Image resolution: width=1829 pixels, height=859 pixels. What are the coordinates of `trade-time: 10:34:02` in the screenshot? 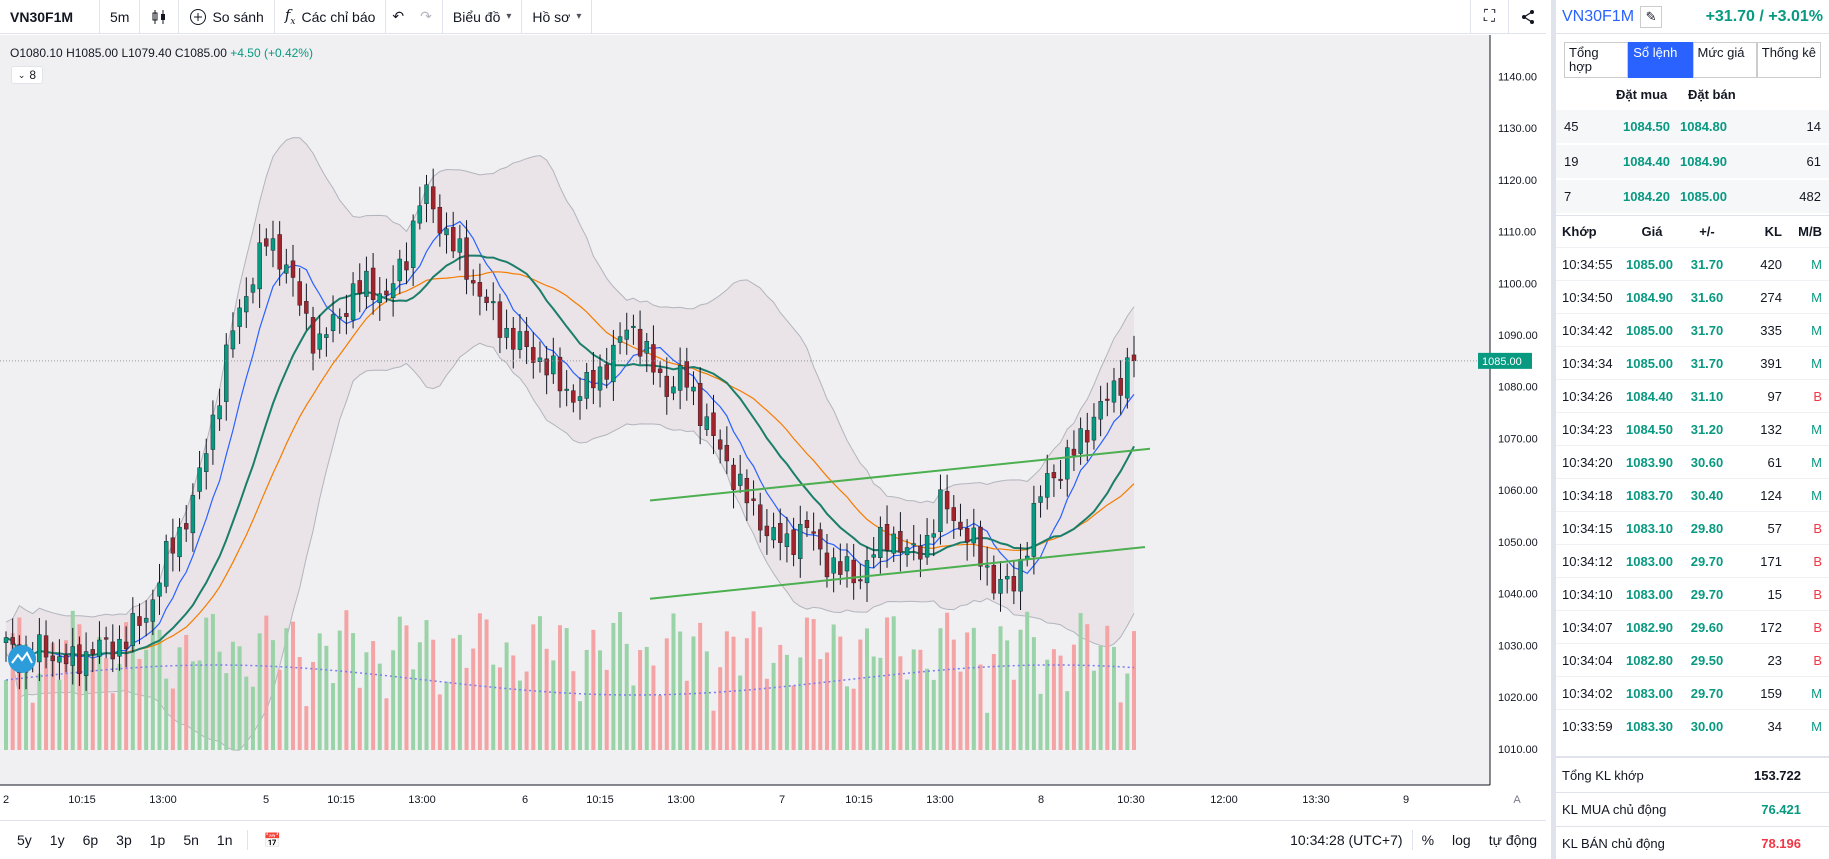 It's located at (1587, 693).